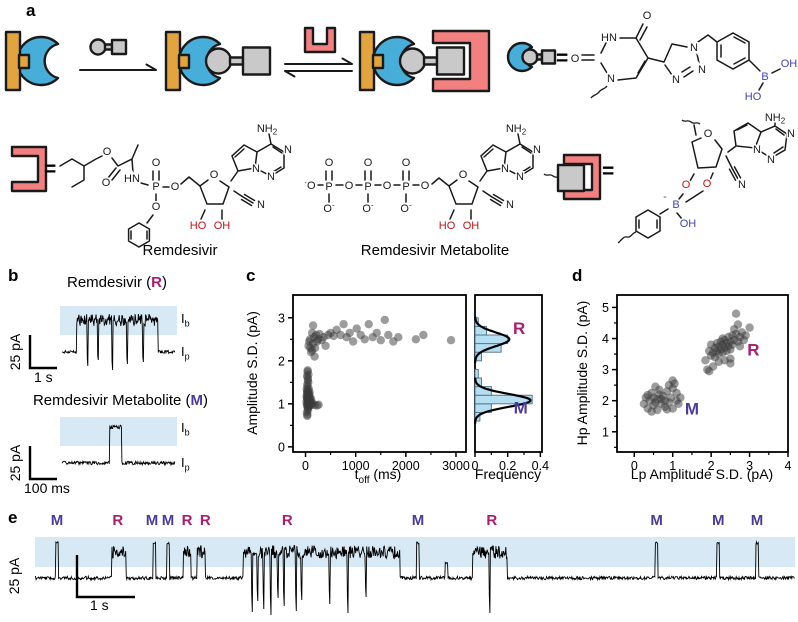  What do you see at coordinates (165, 282) in the screenshot?
I see `trace1-title-post: )` at bounding box center [165, 282].